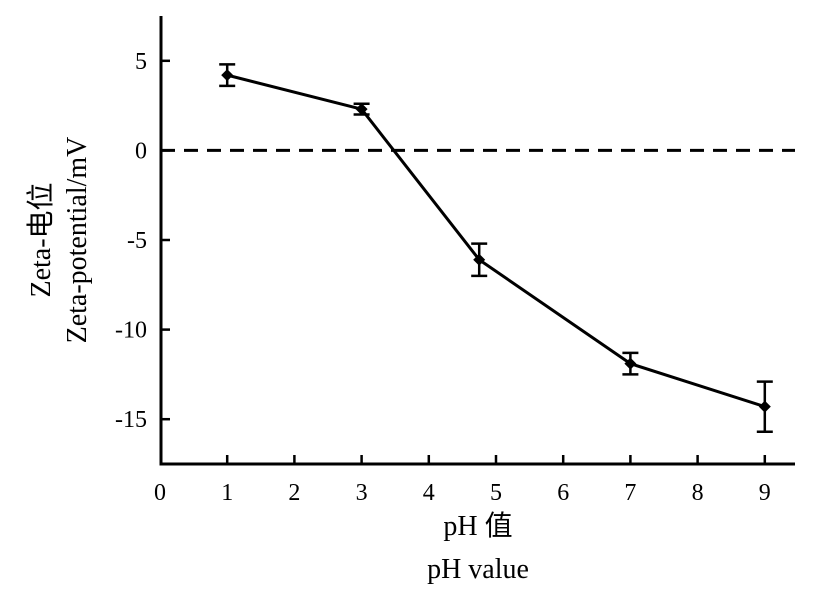 This screenshot has width=820, height=590. What do you see at coordinates (630, 493) in the screenshot?
I see `x-tick-label: 7` at bounding box center [630, 493].